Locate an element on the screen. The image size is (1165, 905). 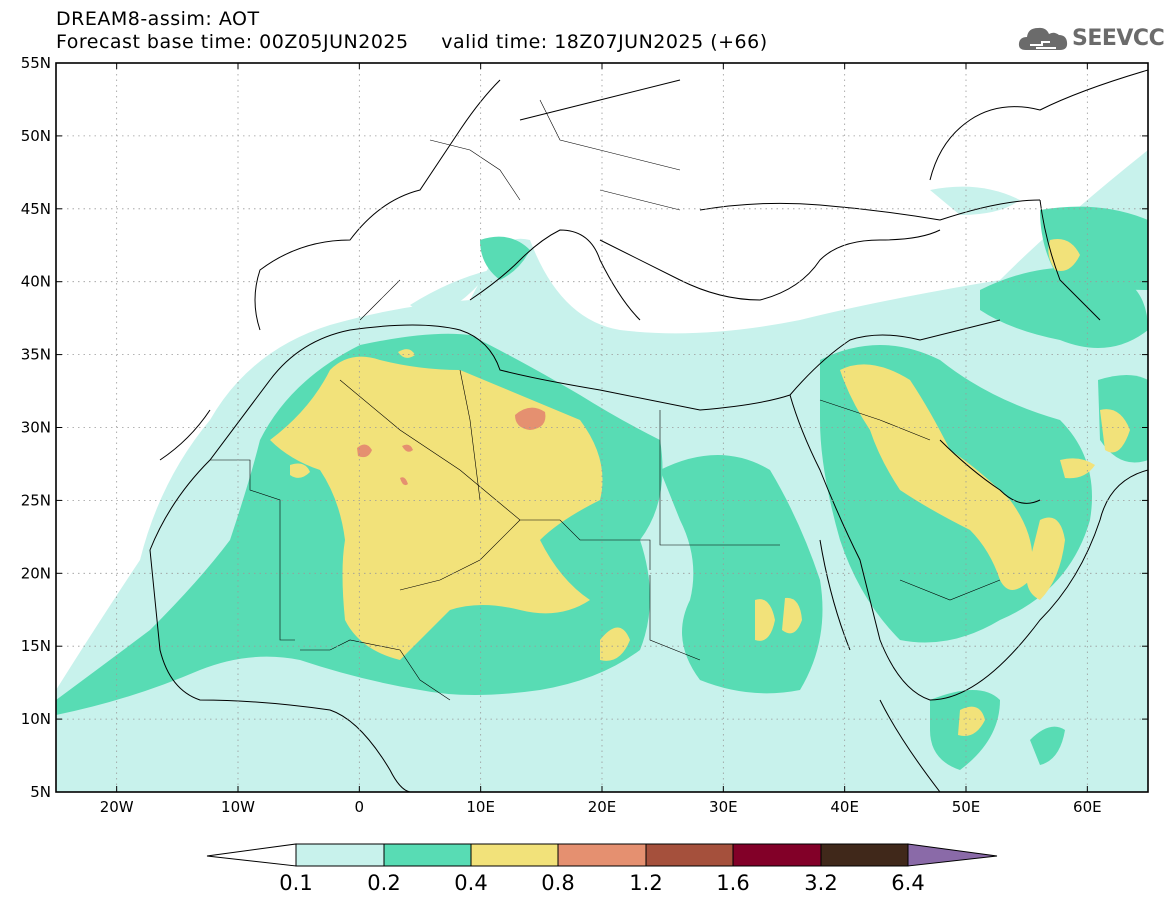
lat-tick-label: 20N is located at coordinates (36, 573).